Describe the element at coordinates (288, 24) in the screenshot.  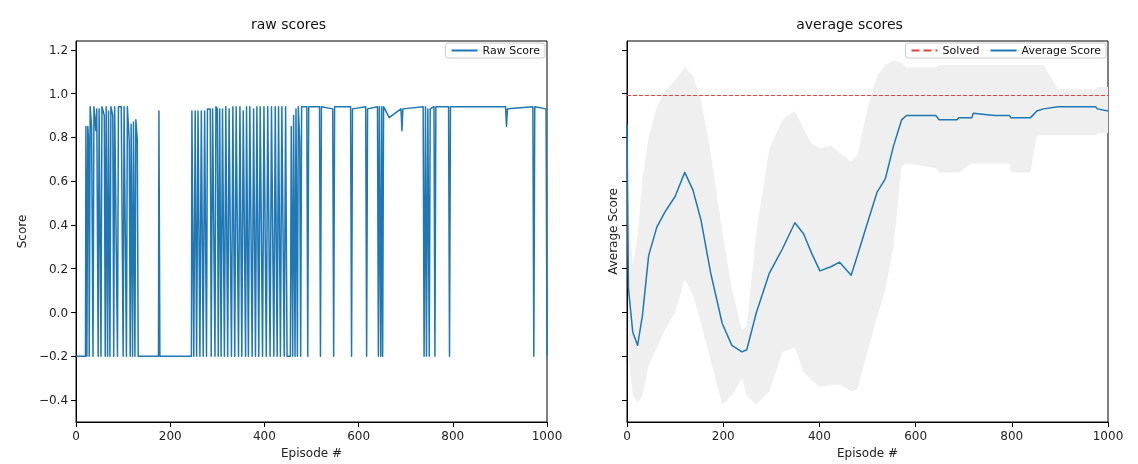
I see `chart-title: raw scores` at that location.